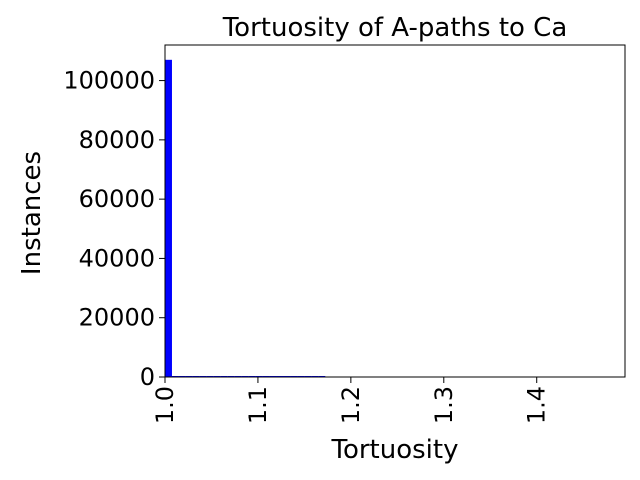  Describe the element at coordinates (537, 405) in the screenshot. I see `x-tick-label: 1.4` at that location.